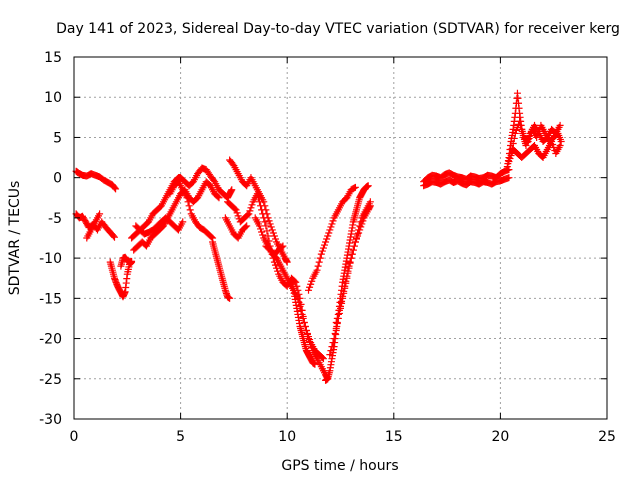  What do you see at coordinates (53, 98) in the screenshot?
I see `y-tick-label: 10` at bounding box center [53, 98].